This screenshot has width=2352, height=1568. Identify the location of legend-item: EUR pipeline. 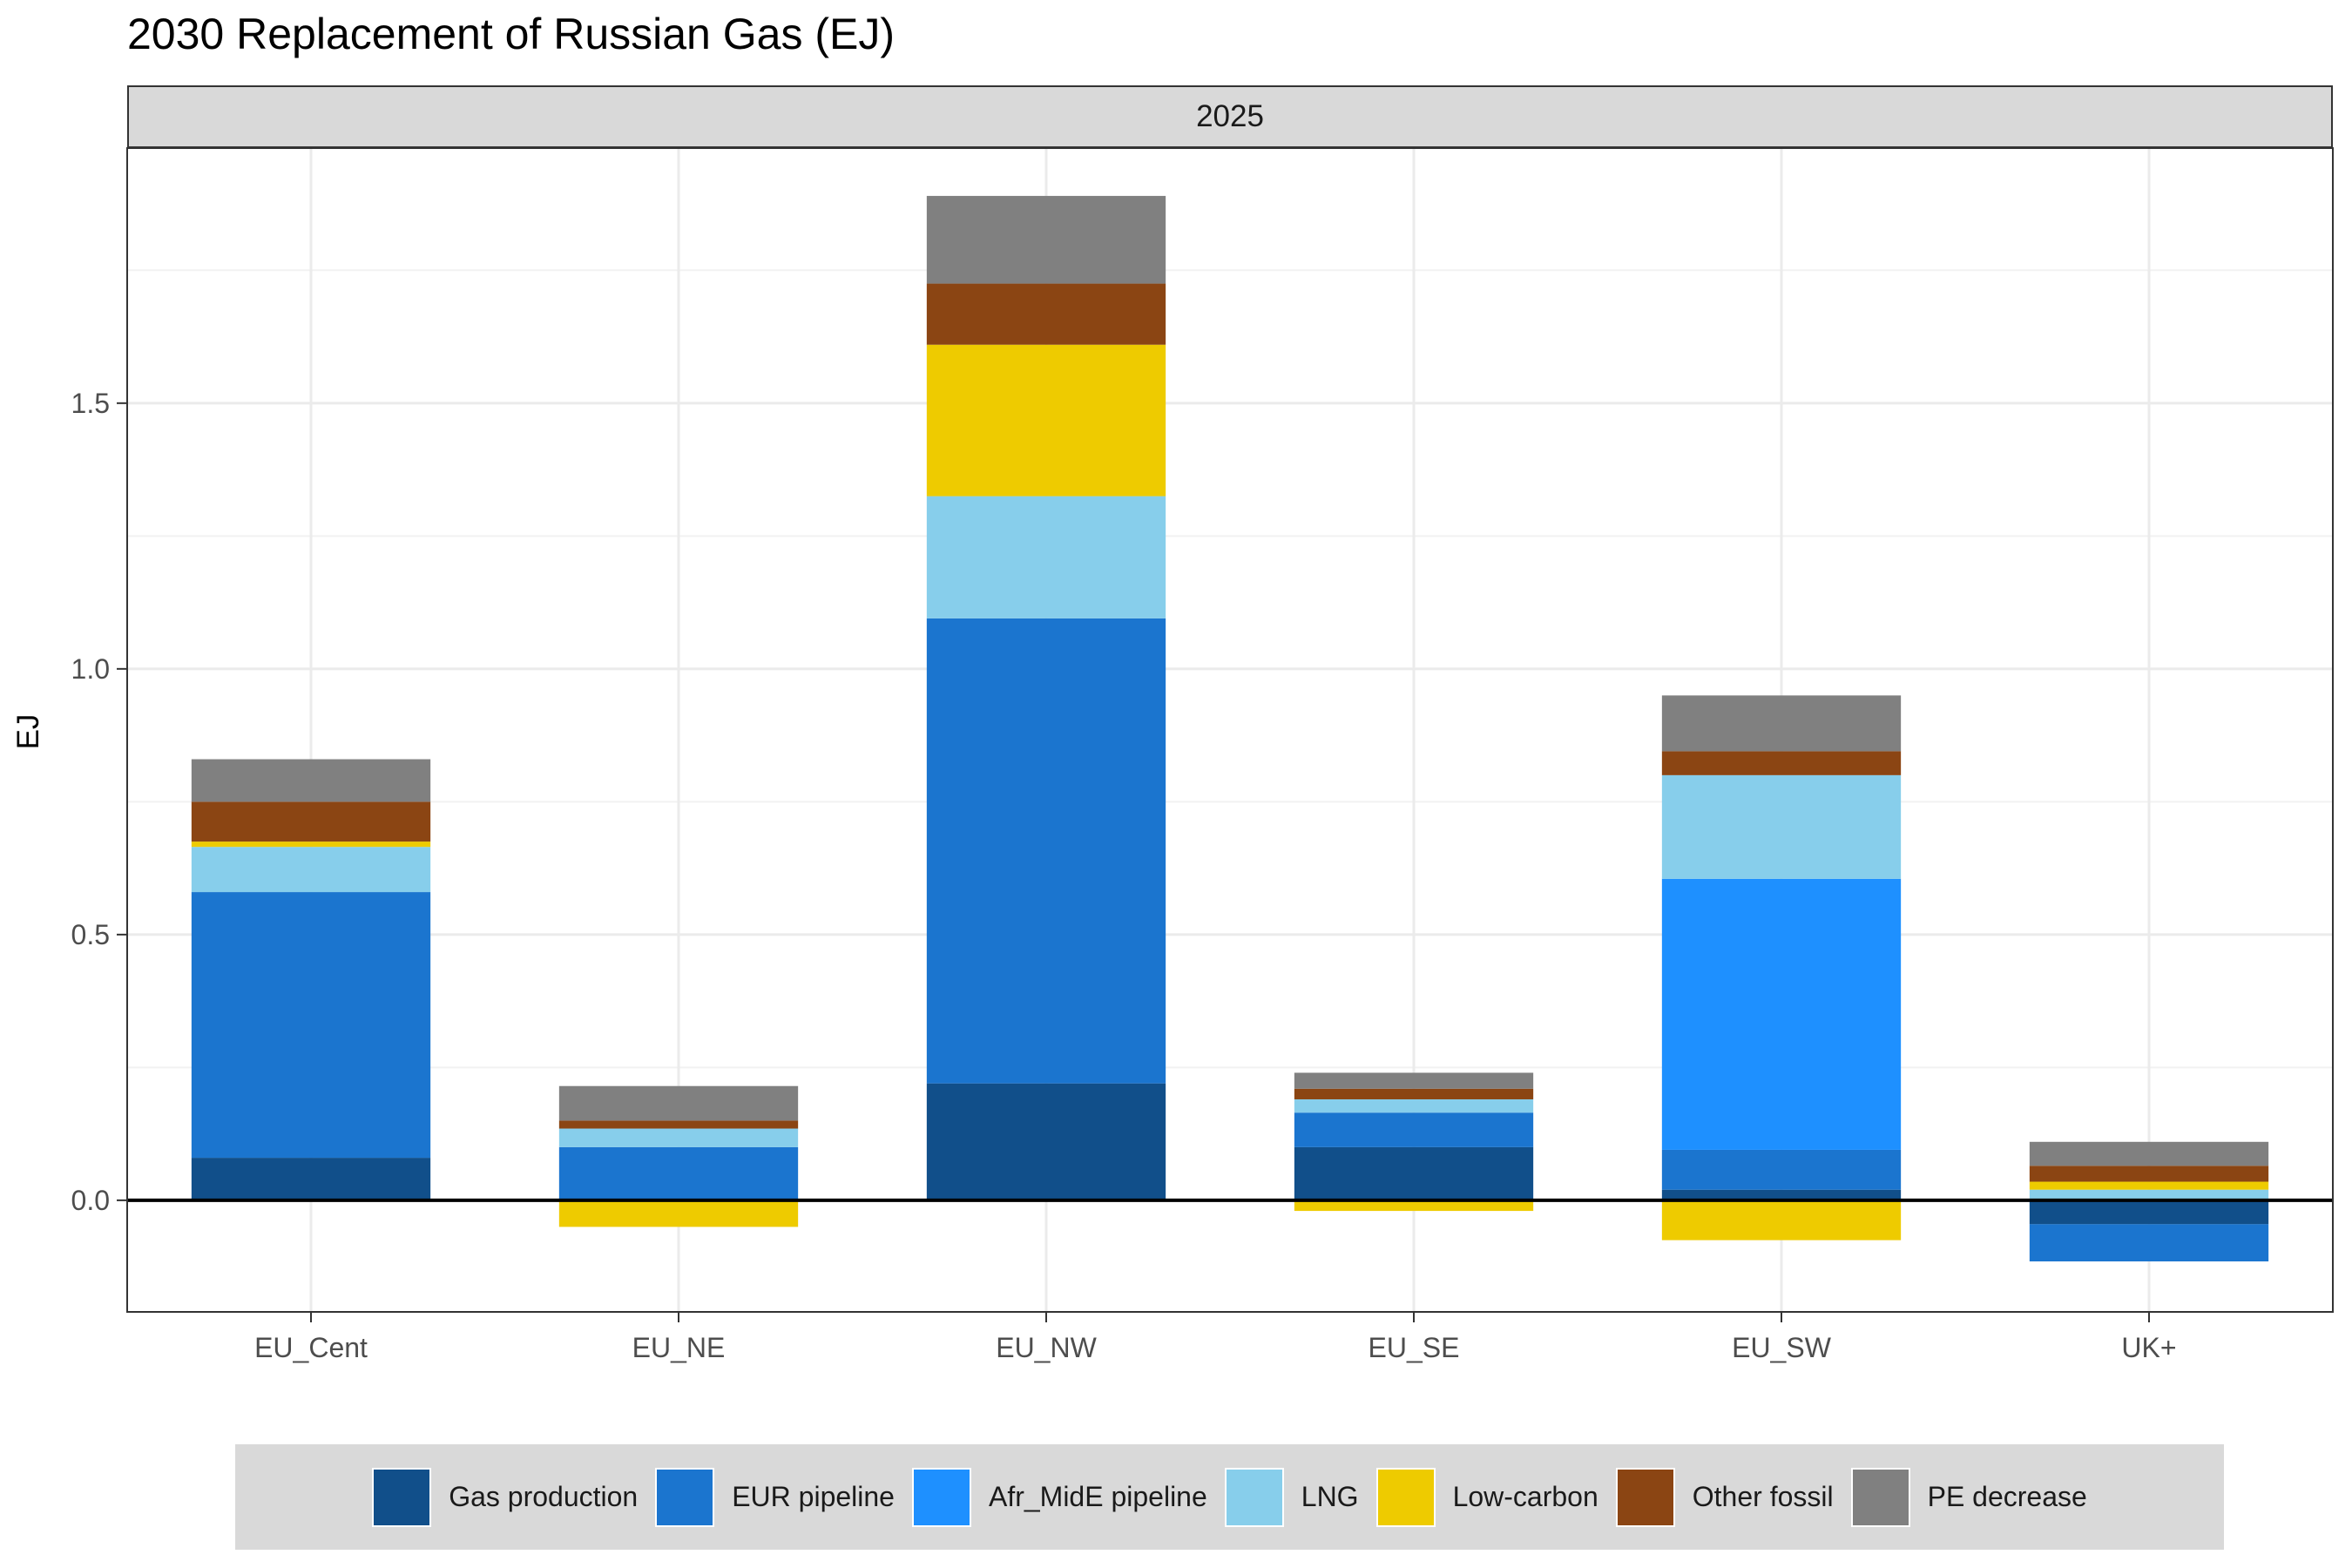
(775, 1497).